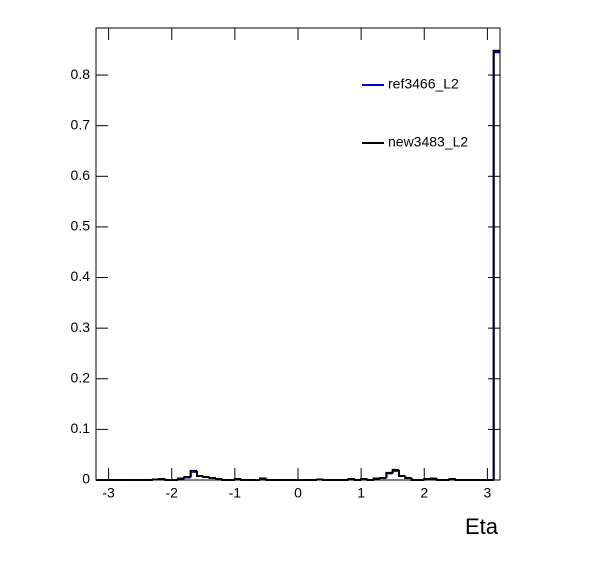 Image resolution: width=596 pixels, height=572 pixels. What do you see at coordinates (81, 124) in the screenshot?
I see `y-tick-label: 0.7` at bounding box center [81, 124].